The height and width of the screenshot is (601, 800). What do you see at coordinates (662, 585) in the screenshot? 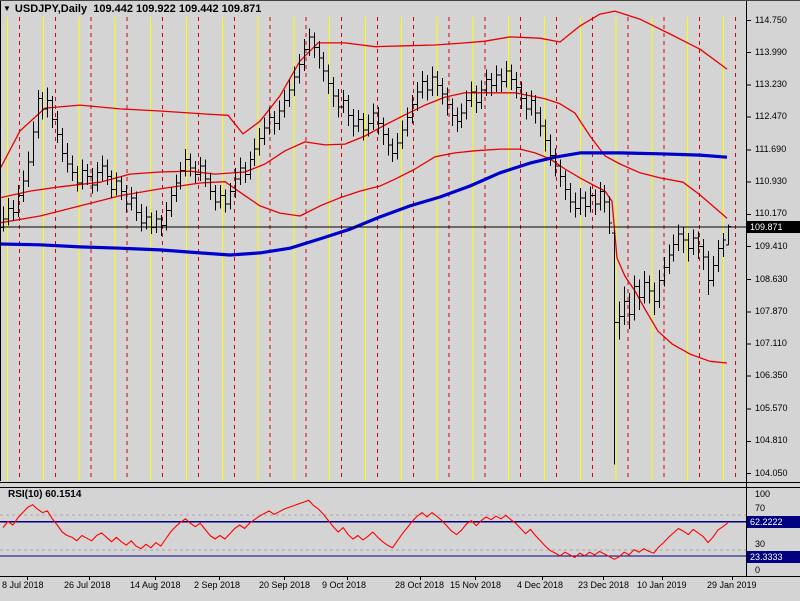
I see `time-axis-label: 10 Jan 2019` at bounding box center [662, 585].